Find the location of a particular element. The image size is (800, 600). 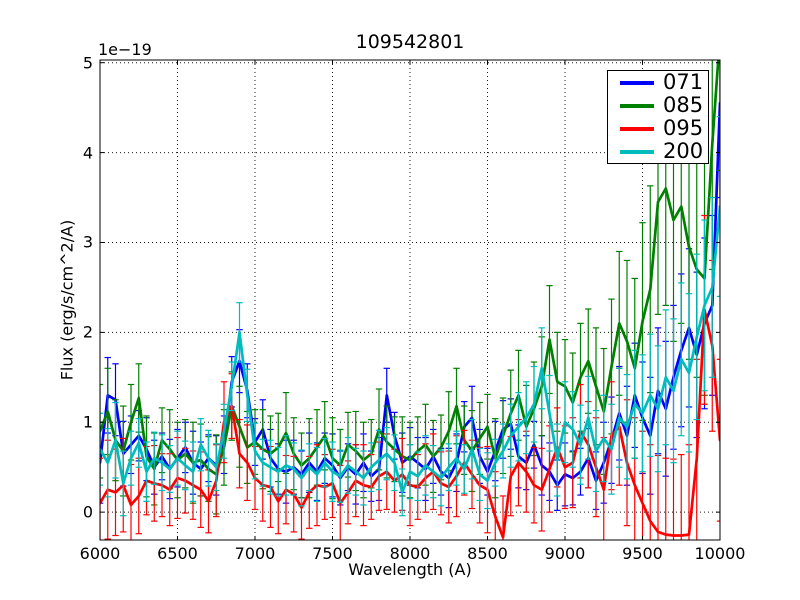

y-tick-label: 0 is located at coordinates (87, 512).